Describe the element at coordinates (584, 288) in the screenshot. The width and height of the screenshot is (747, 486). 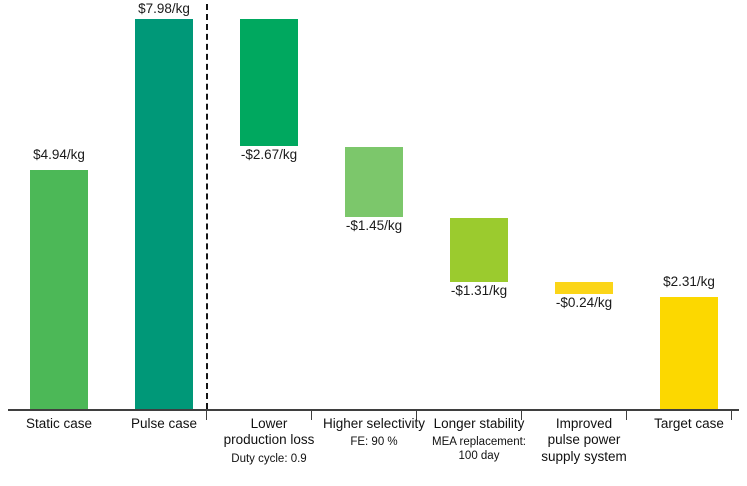
I see `bar-improved-pulse-power` at that location.